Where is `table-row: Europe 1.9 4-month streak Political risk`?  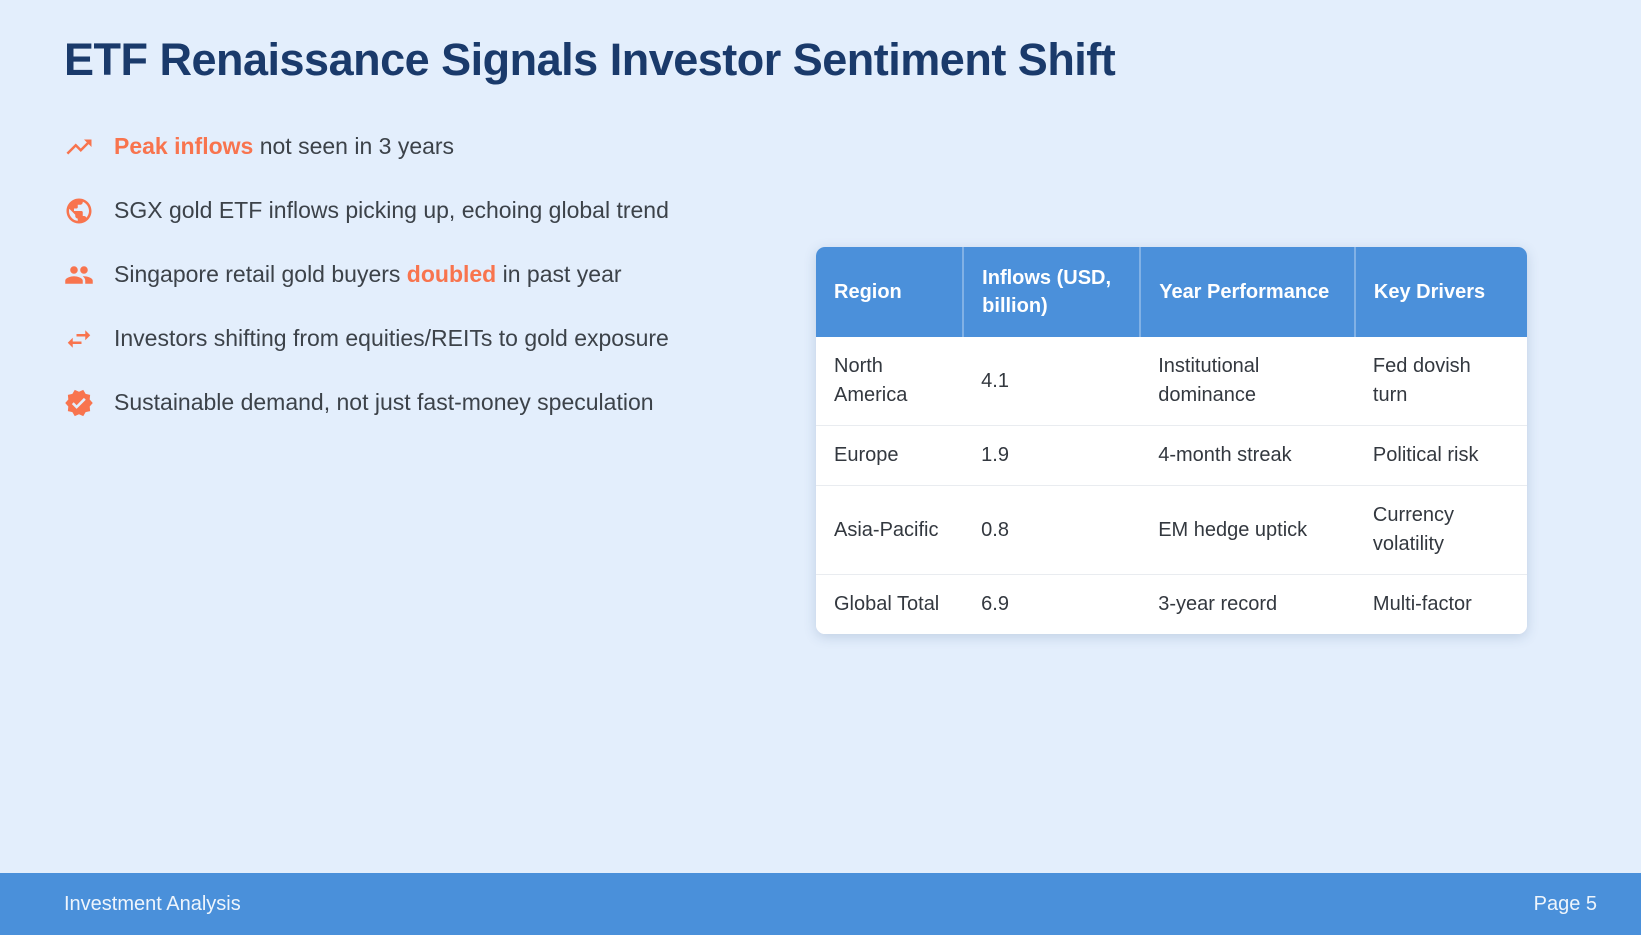
table-row: Europe 1.9 4-month streak Political risk is located at coordinates (1171, 455).